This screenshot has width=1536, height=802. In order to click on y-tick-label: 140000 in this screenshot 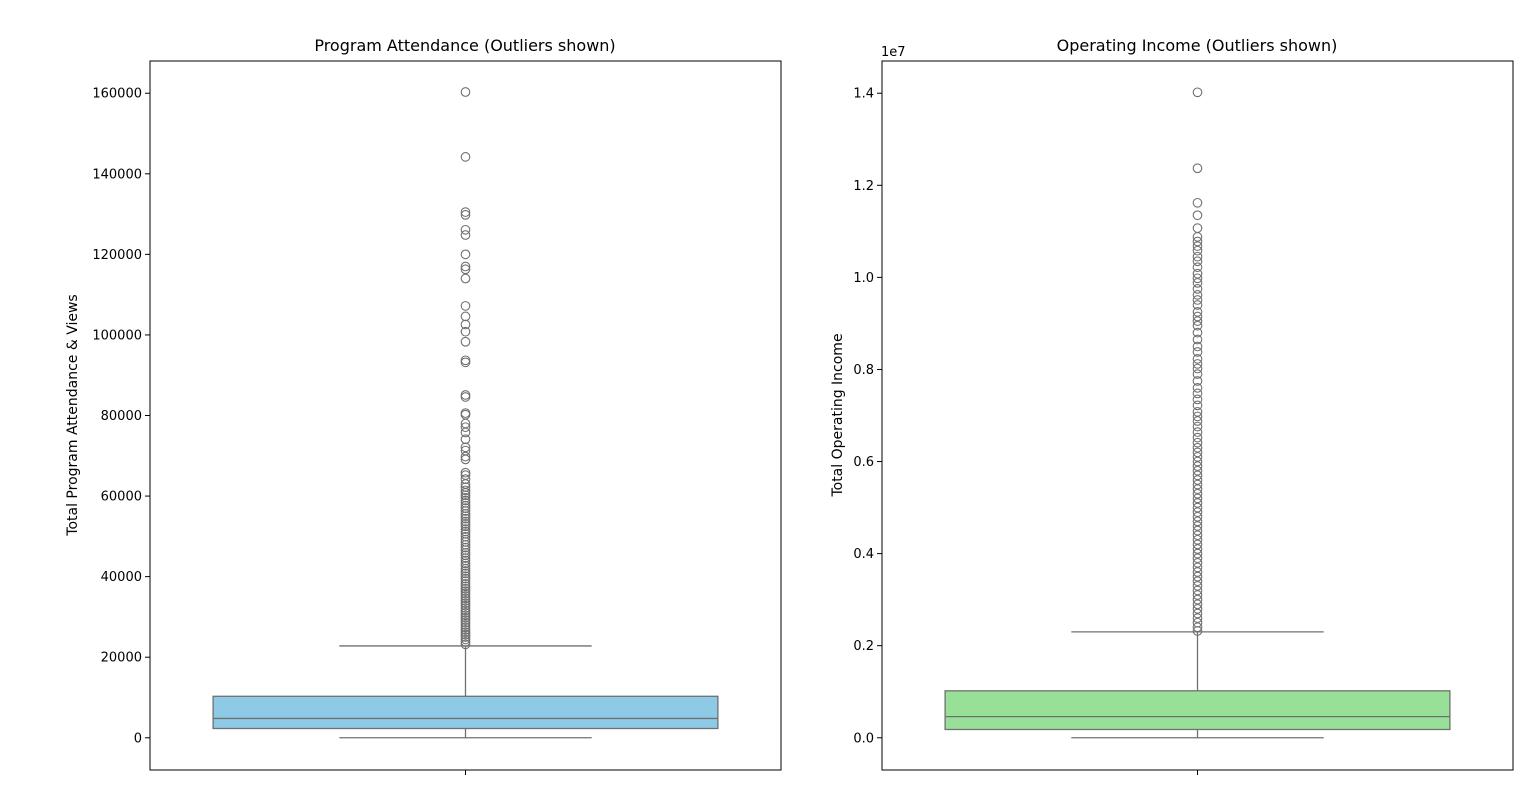, I will do `click(117, 174)`.